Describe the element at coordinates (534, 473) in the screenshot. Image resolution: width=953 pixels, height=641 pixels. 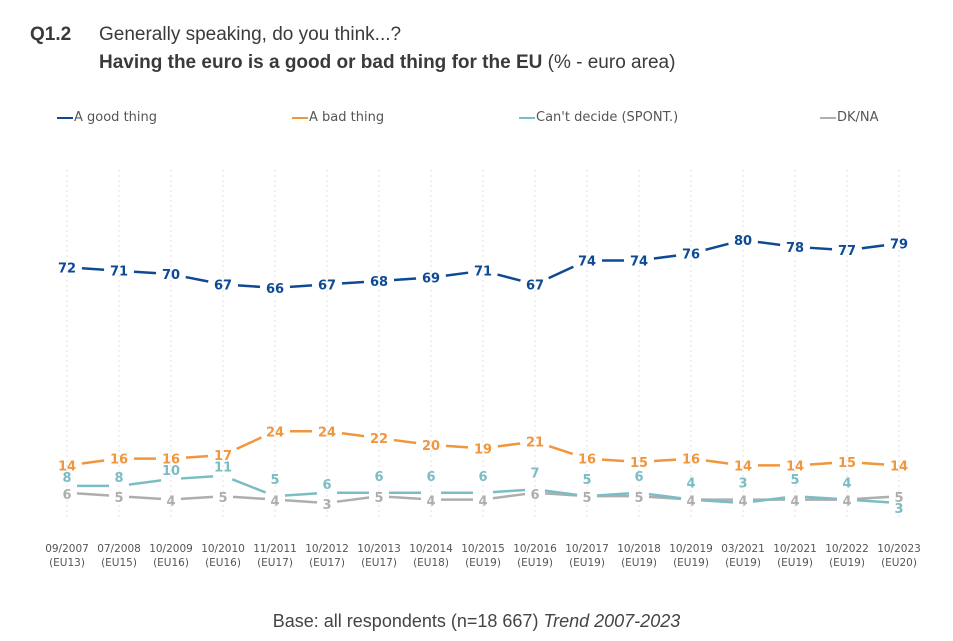
I see `data-label: 7` at that location.